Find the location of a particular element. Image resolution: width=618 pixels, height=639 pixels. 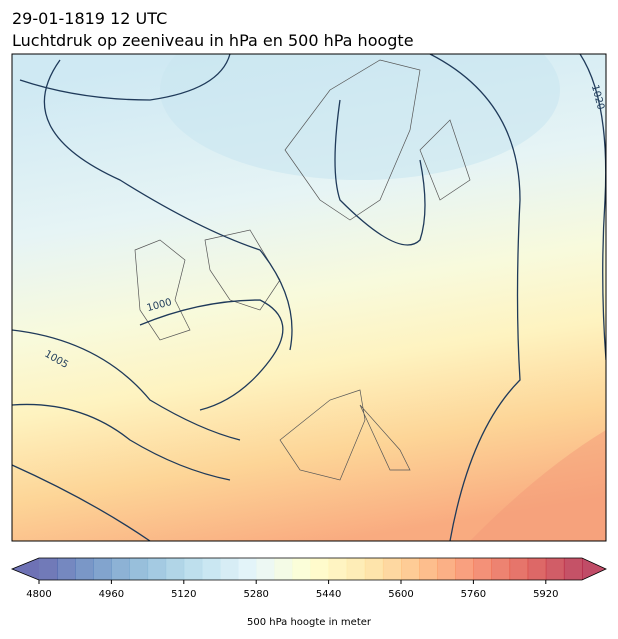

colorbar-tick-label: 5600 is located at coordinates (400, 594).